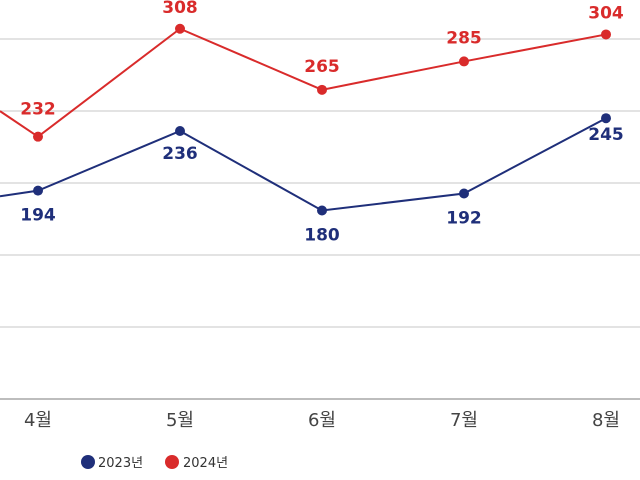  I want to click on x-tick-label: 7월, so click(464, 420).